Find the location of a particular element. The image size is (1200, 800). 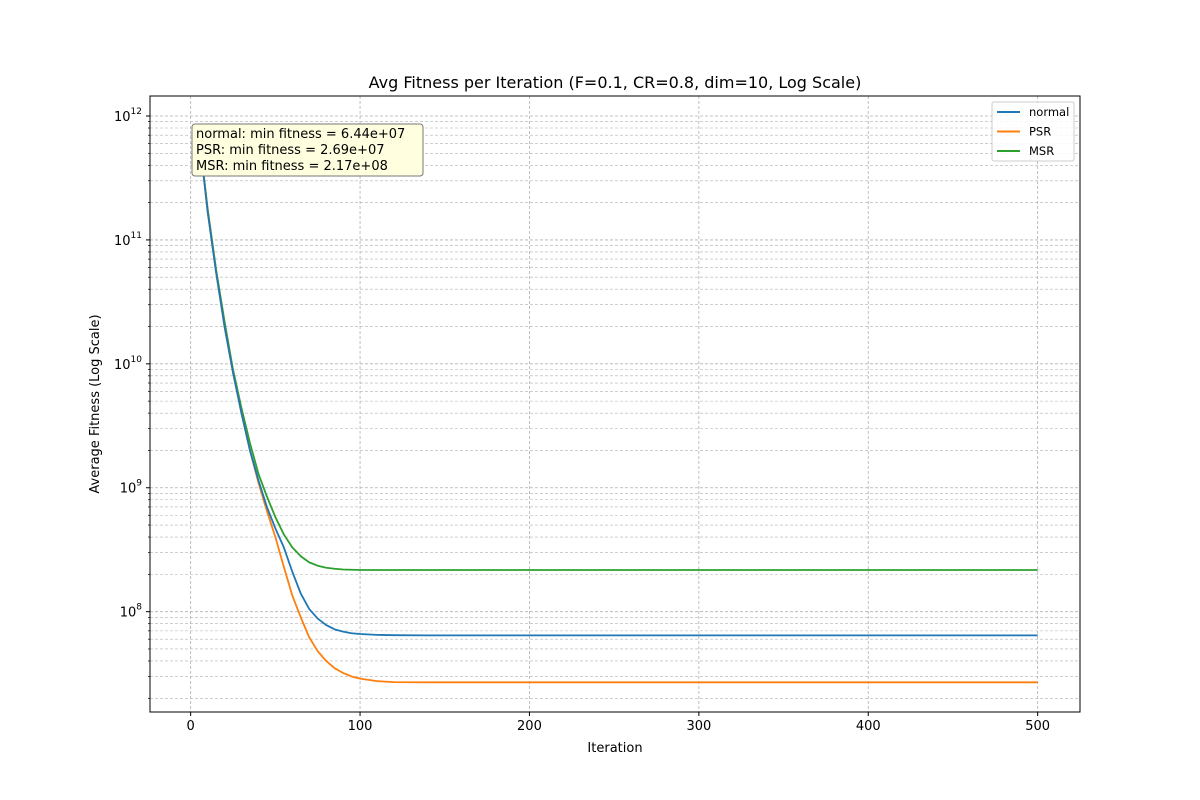

annotation-background is located at coordinates (307, 150).